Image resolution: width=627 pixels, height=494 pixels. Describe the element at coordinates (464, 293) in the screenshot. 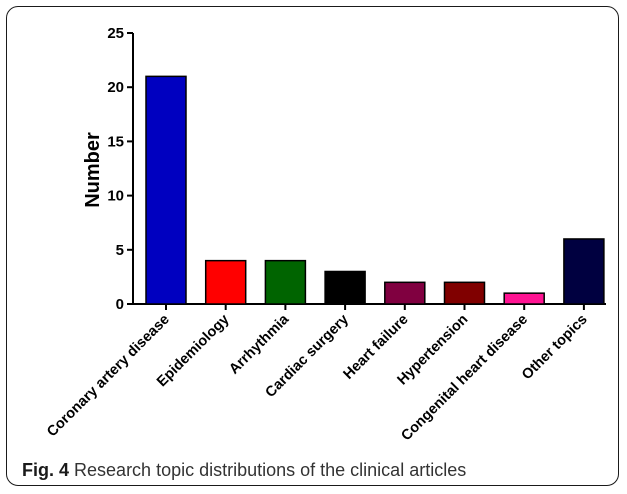

I see `bar-hypertension` at that location.